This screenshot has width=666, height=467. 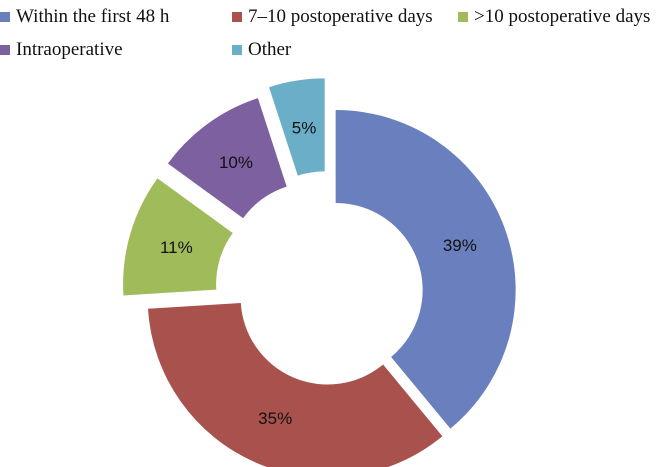 What do you see at coordinates (236, 162) in the screenshot?
I see `slice-label-3: 10%` at bounding box center [236, 162].